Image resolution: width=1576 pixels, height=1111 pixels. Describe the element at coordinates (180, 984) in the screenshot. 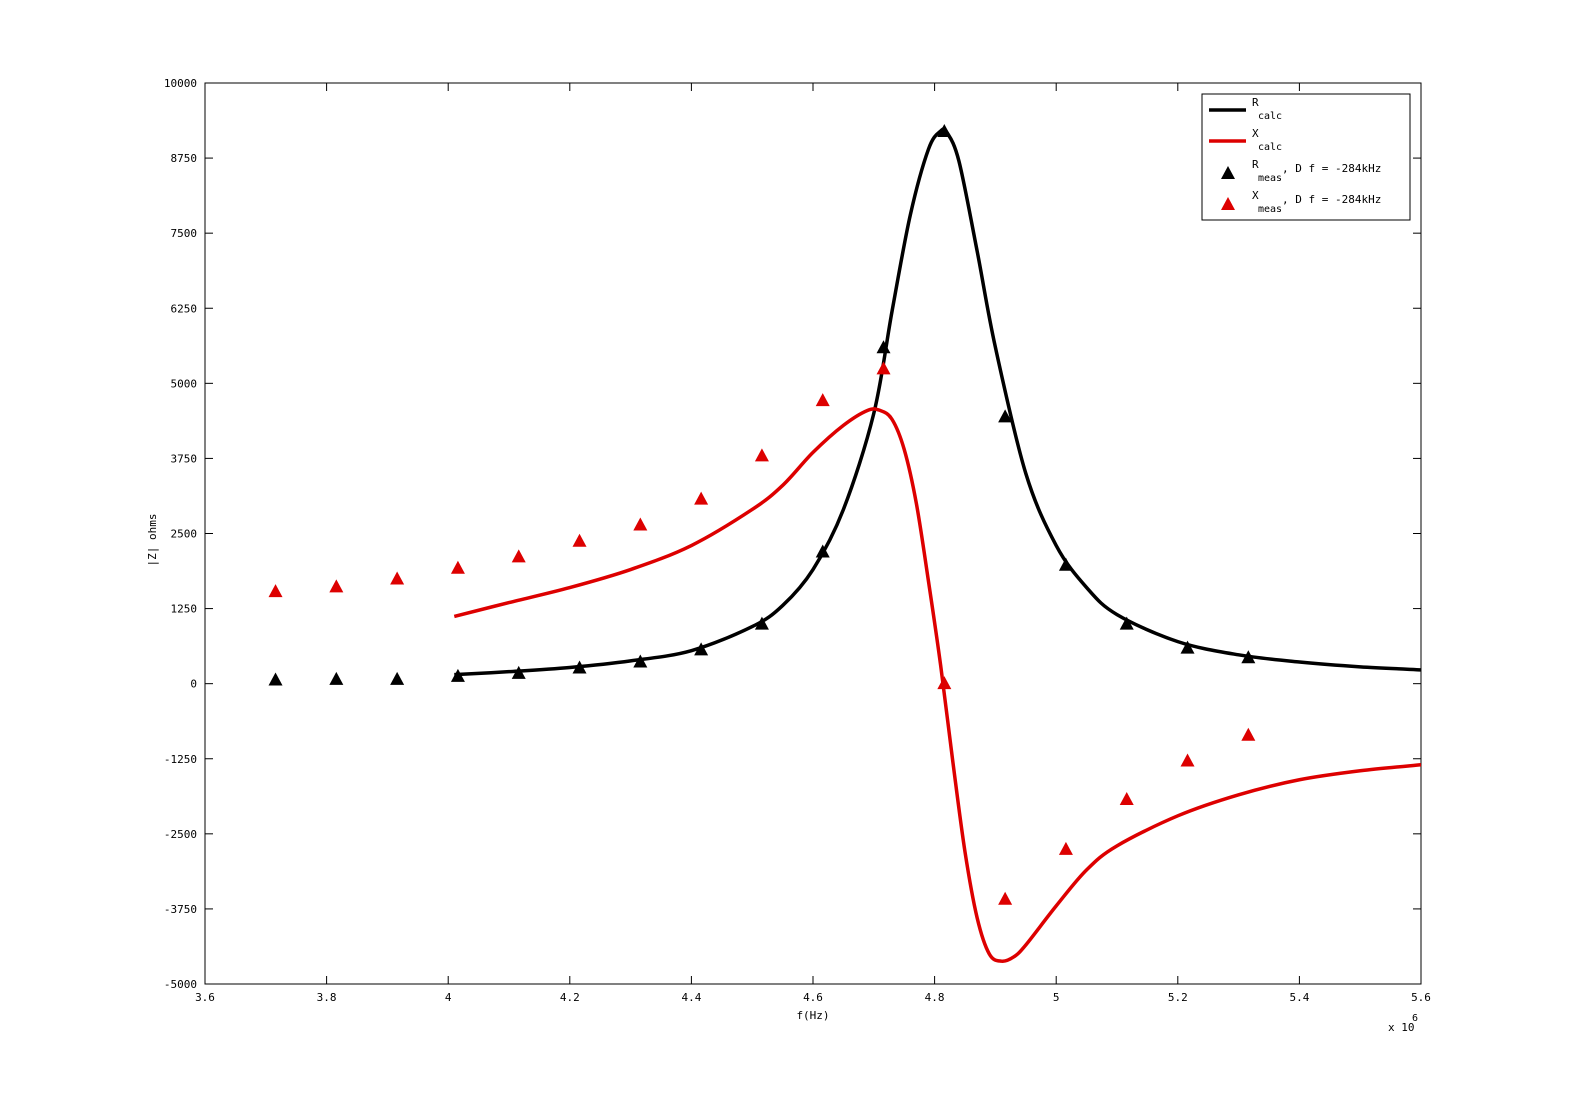

I see `y-tick-label: -5000` at that location.